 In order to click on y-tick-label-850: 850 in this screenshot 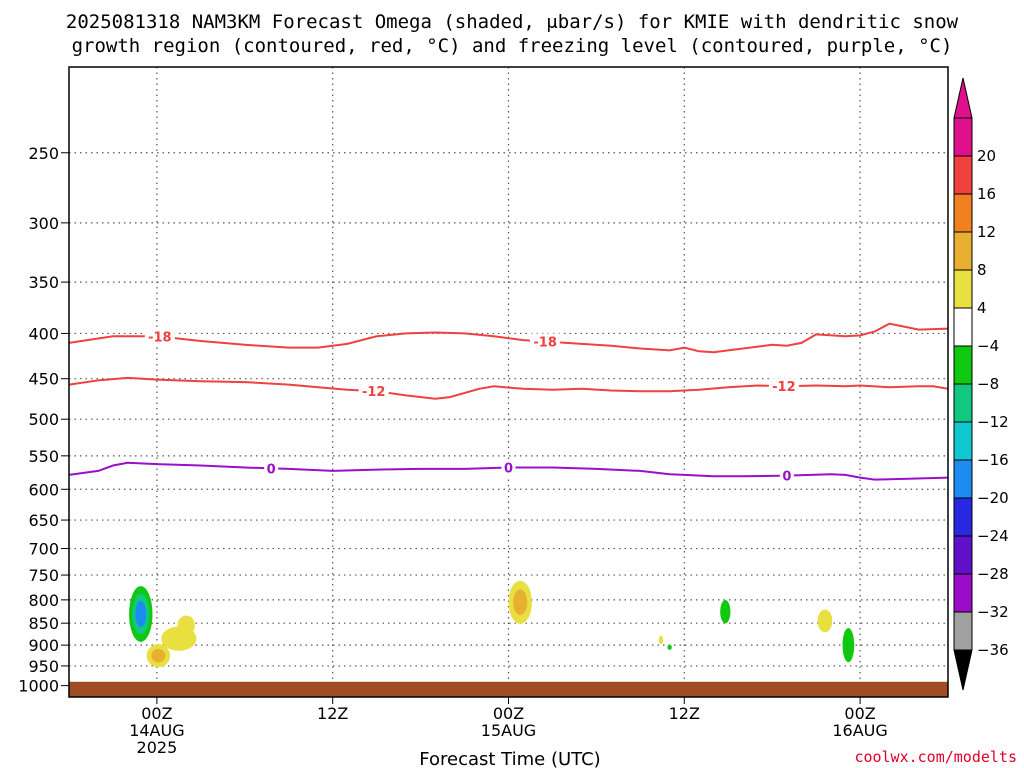, I will do `click(43, 623)`.